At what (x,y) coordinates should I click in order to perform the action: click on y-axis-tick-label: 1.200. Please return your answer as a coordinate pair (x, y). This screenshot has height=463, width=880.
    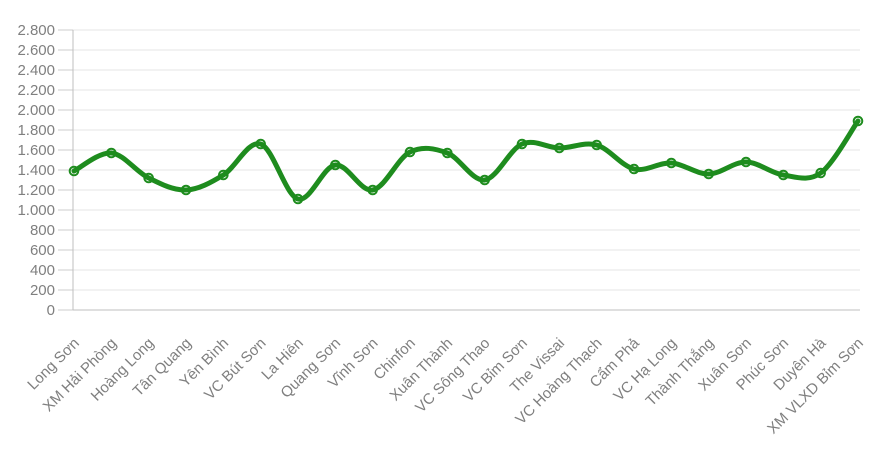
    Looking at the image, I should click on (36, 190).